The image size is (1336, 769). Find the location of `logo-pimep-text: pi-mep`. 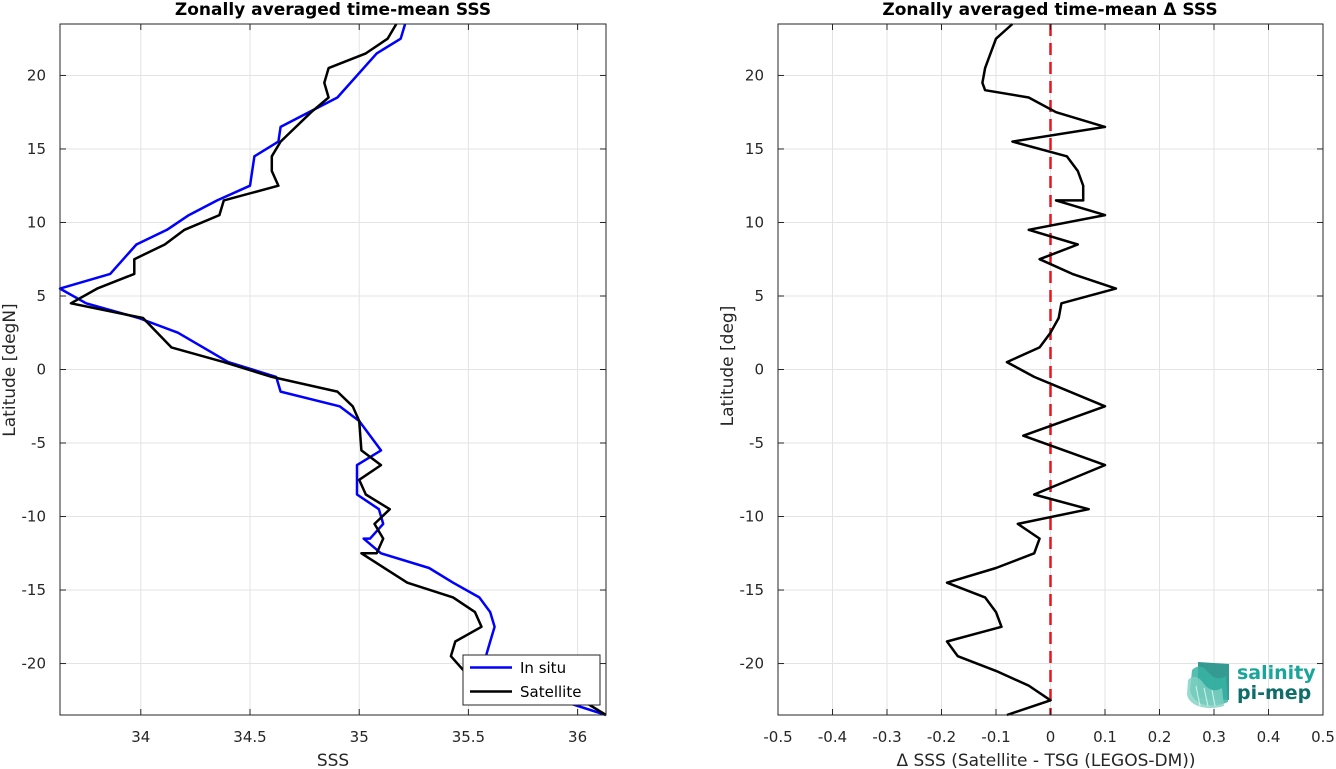

logo-pimep-text: pi-mep is located at coordinates (1274, 693).